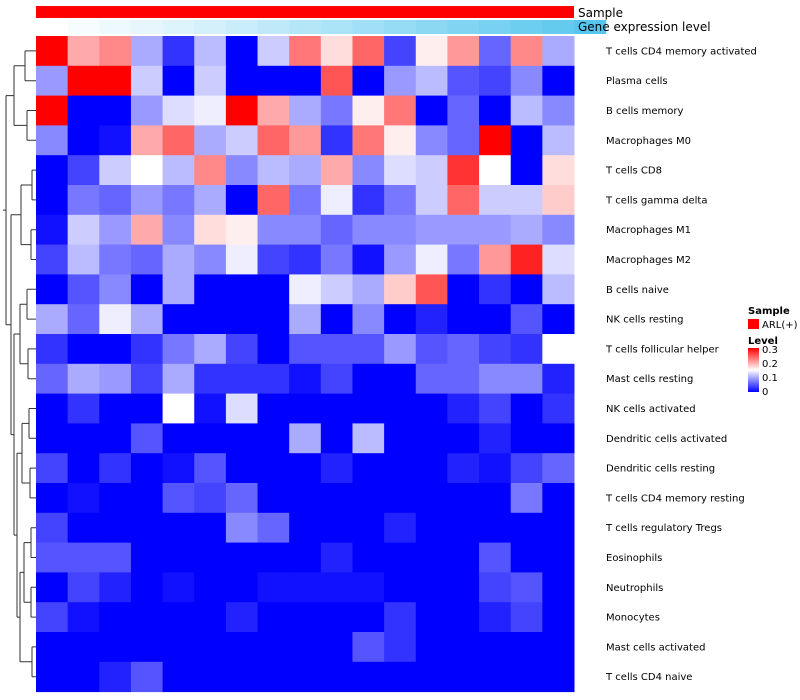 This screenshot has width=800, height=700. What do you see at coordinates (769, 311) in the screenshot?
I see `legend-sample-title: Sample` at bounding box center [769, 311].